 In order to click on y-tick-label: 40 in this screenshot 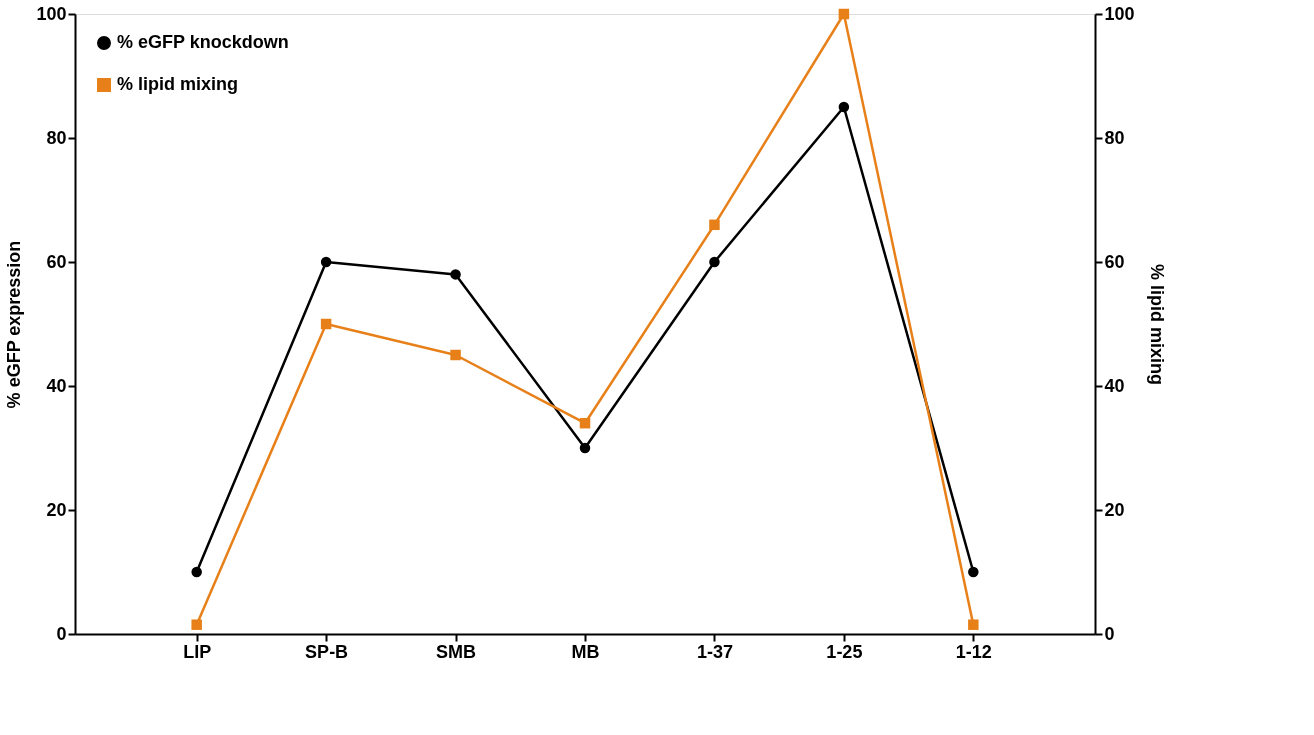, I will do `click(56, 385)`.